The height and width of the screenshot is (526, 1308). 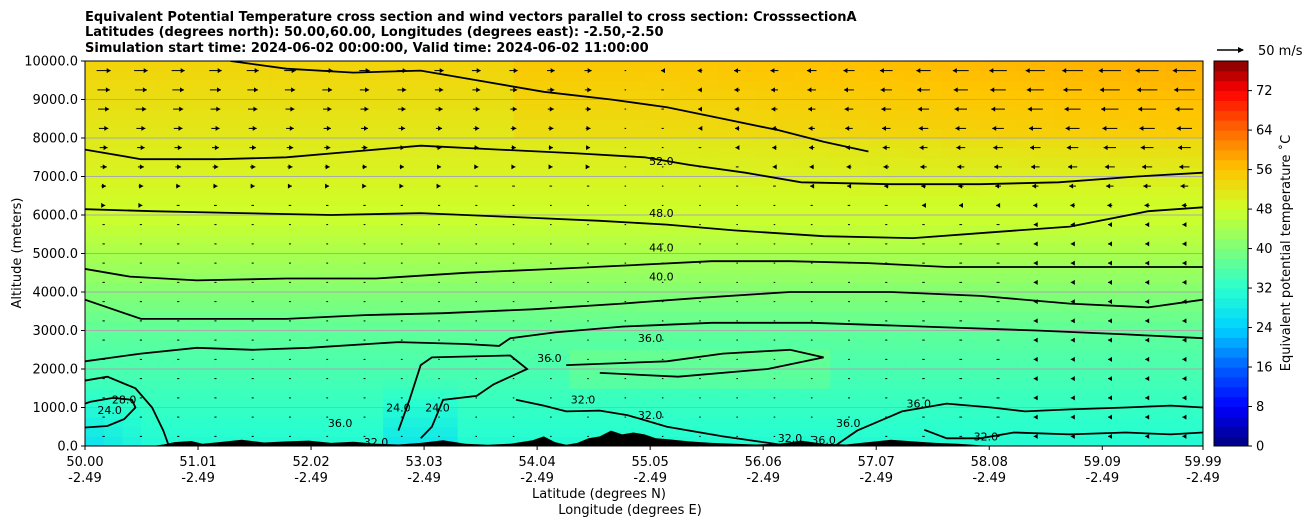 What do you see at coordinates (85, 478) in the screenshot?
I see `x-tick-label-lon: -2.49` at bounding box center [85, 478].